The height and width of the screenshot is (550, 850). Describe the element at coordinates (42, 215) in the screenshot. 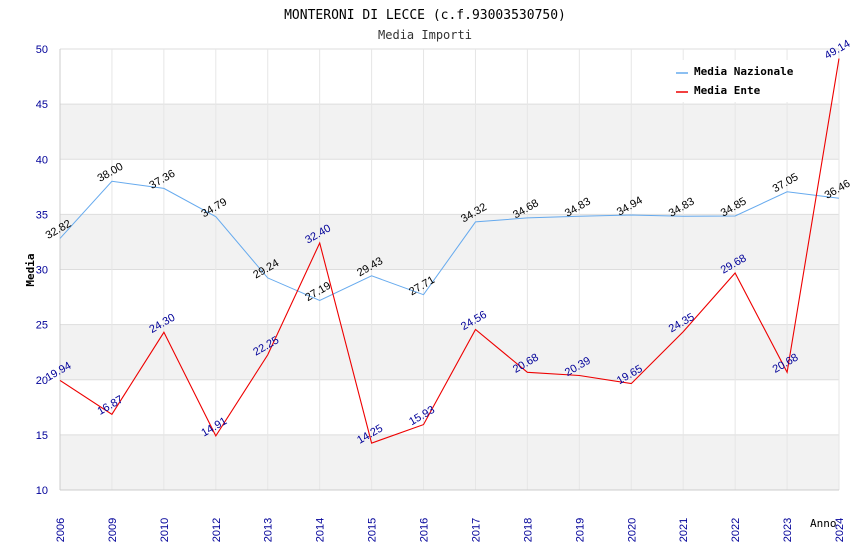

I see `y-tick-label: 35` at that location.